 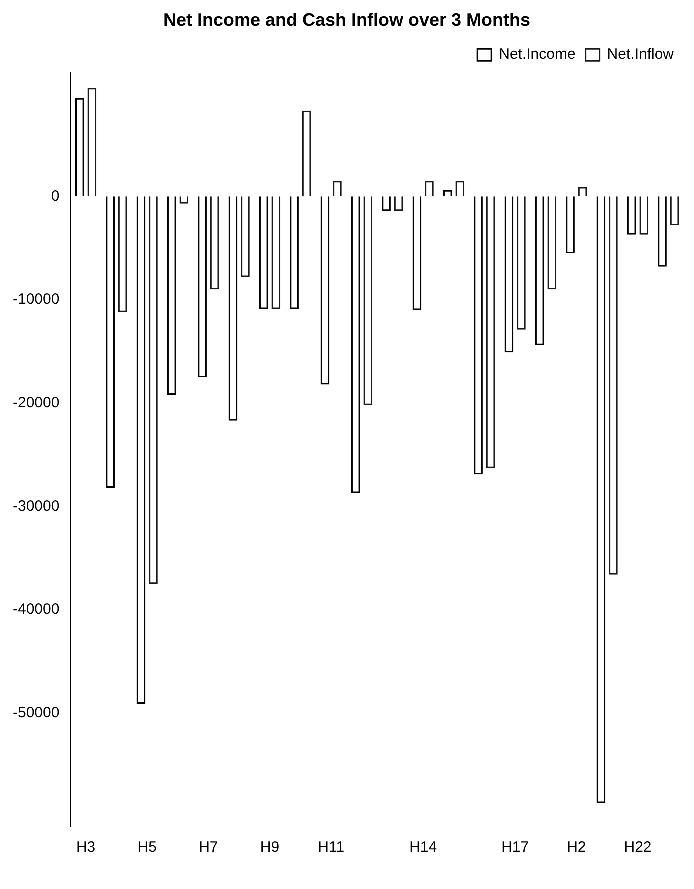 I want to click on x-tick-label: H14, so click(x=424, y=847).